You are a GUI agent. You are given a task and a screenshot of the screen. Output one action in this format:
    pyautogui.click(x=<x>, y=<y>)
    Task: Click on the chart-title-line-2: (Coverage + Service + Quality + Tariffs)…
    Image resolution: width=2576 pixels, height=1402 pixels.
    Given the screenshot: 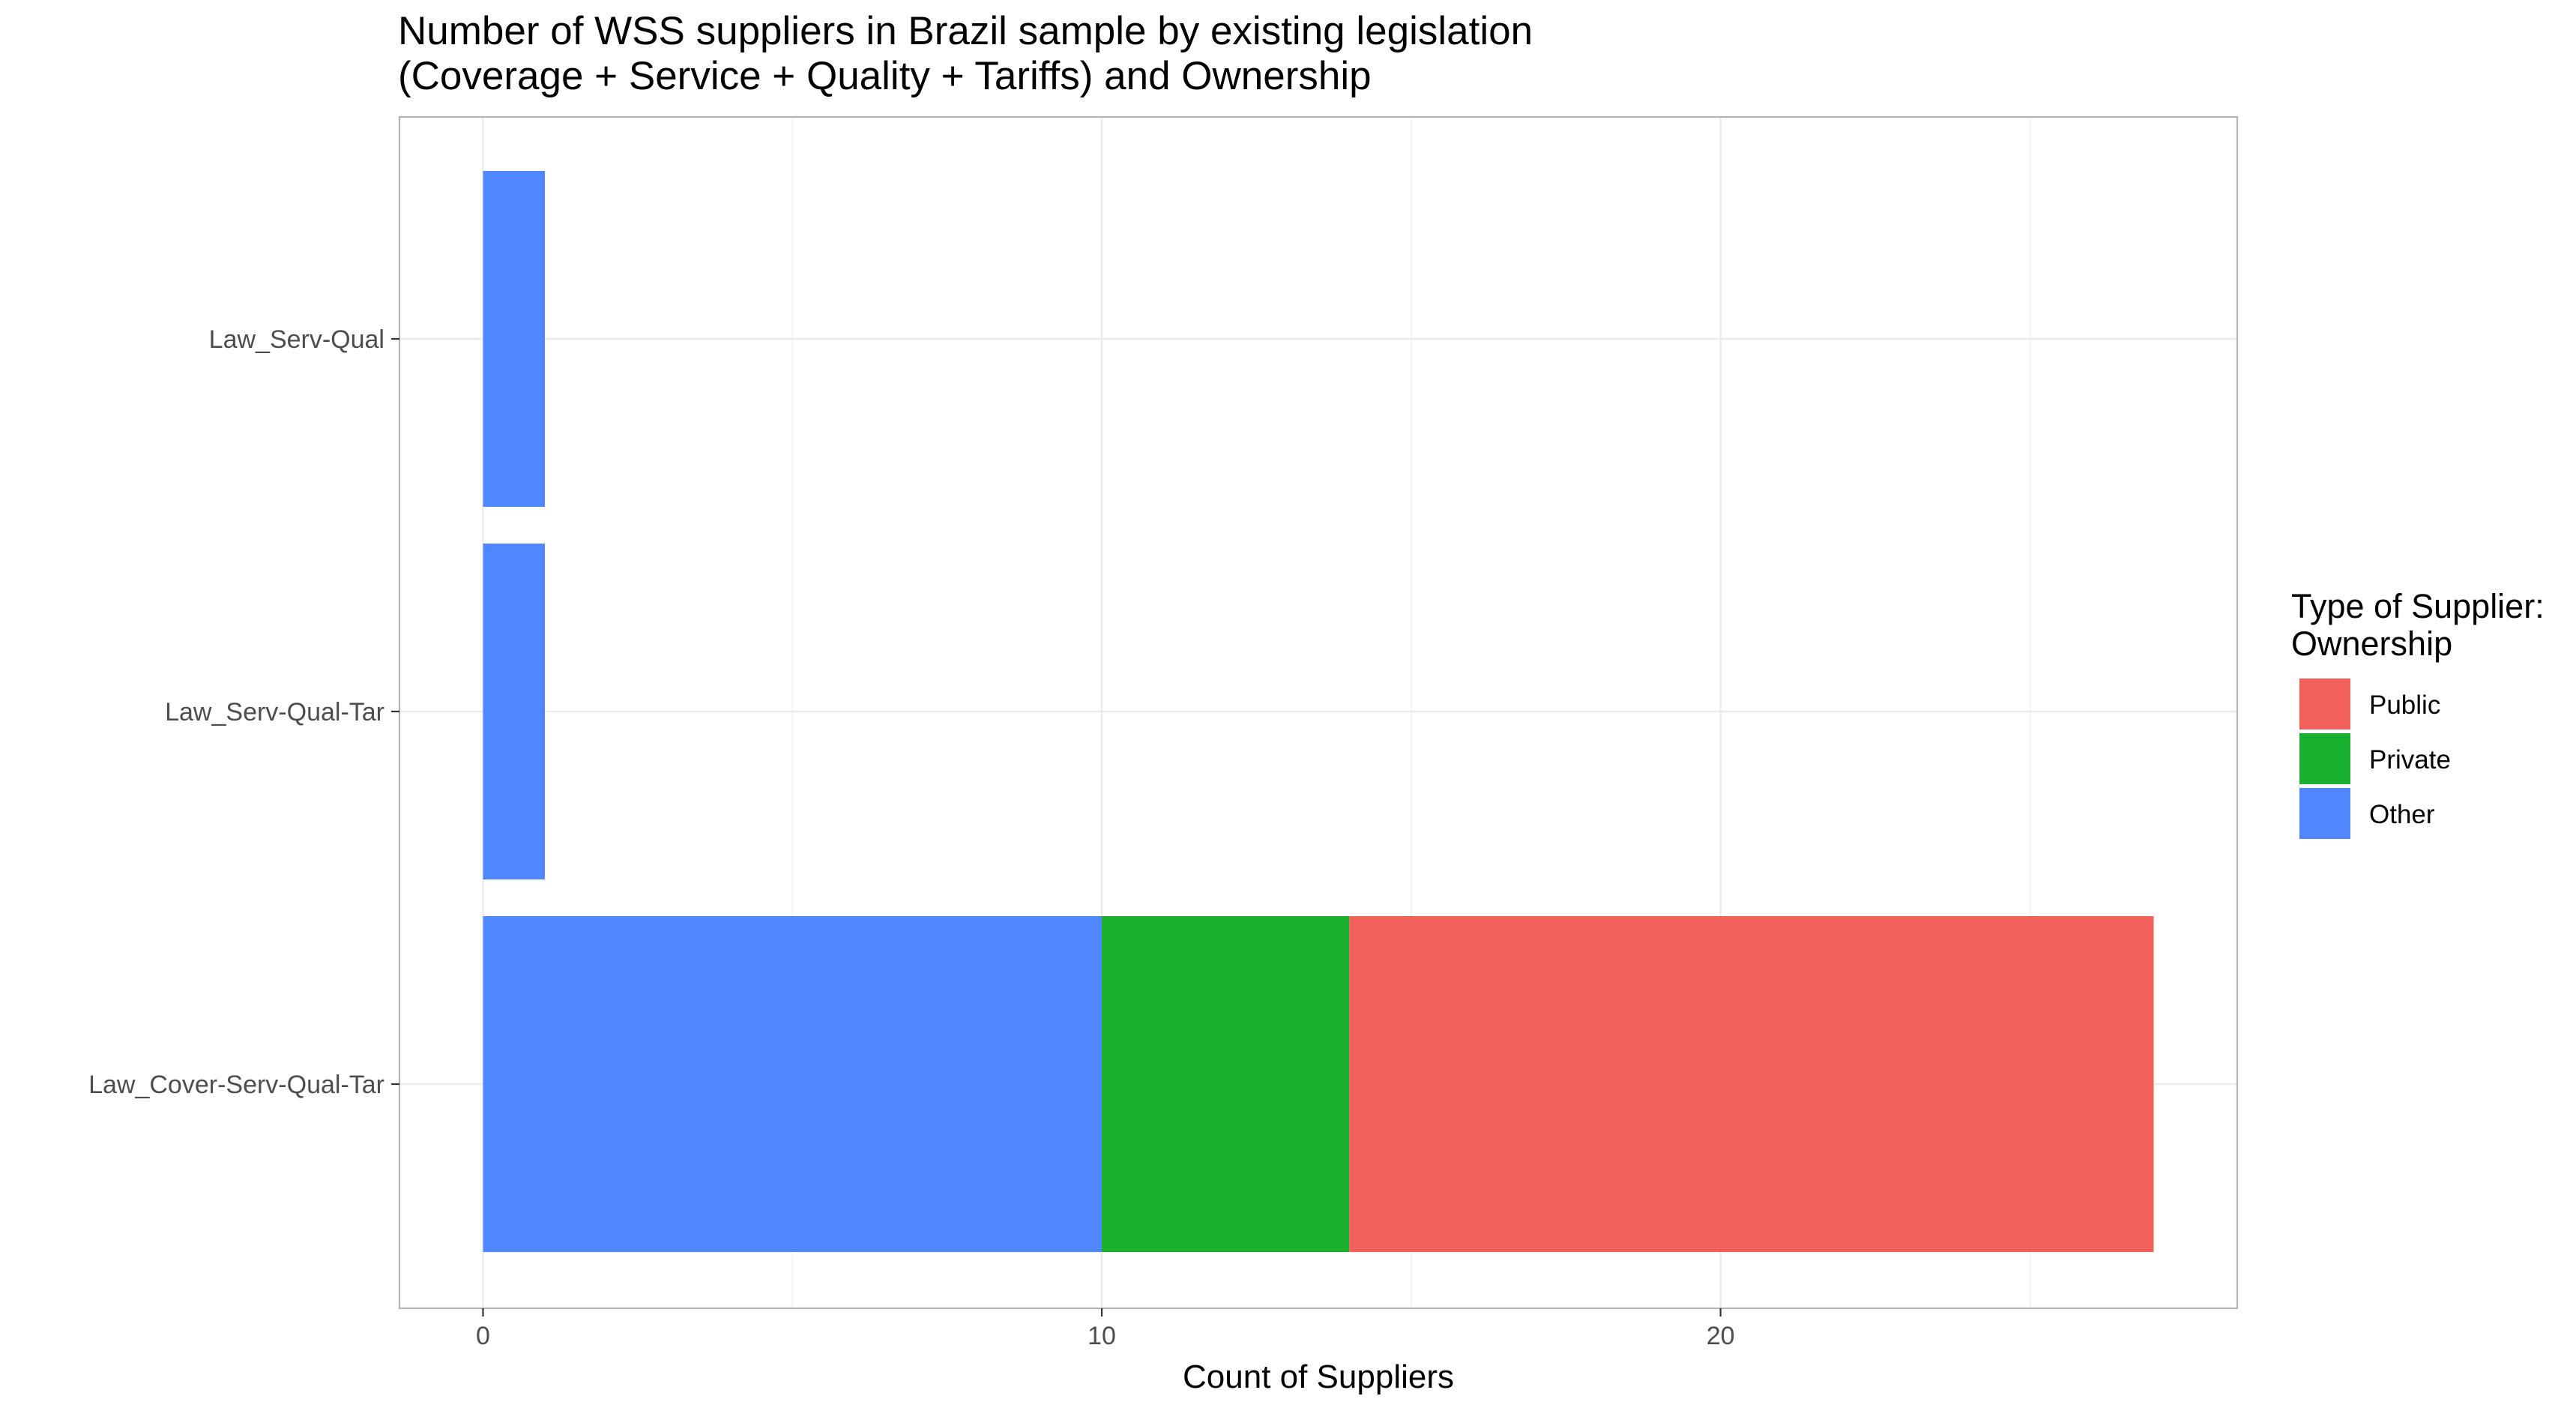 What is the action you would take?
    pyautogui.click(x=885, y=76)
    